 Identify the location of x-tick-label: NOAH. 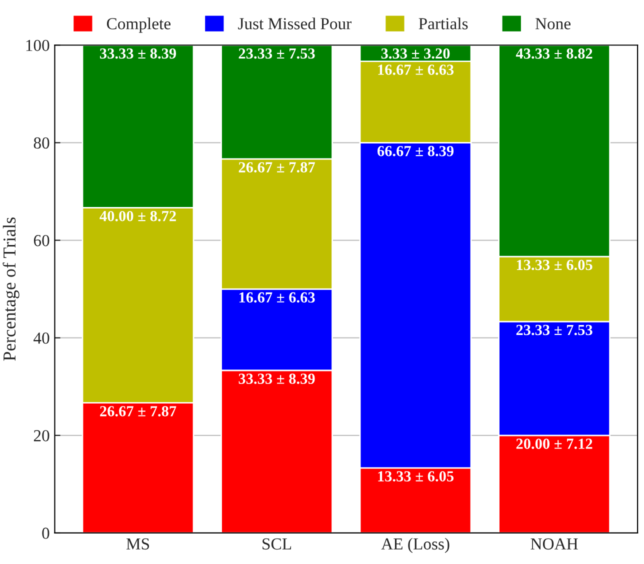
(554, 544).